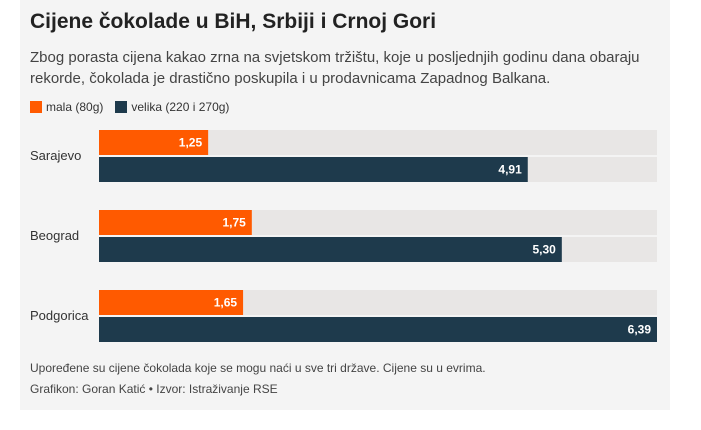  I want to click on legend-item-large: velika (220 i 270g), so click(172, 107).